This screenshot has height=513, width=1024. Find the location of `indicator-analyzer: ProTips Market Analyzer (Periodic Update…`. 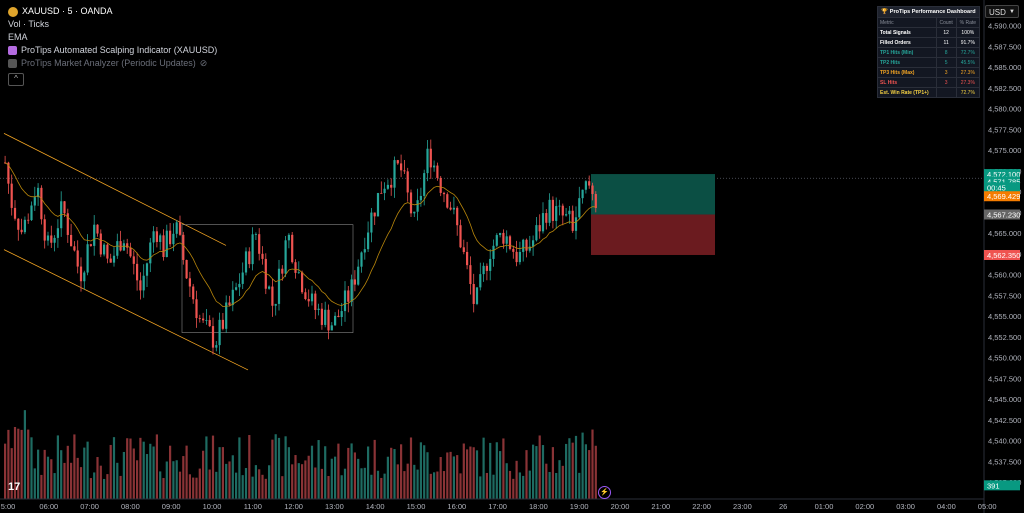

indicator-analyzer: ProTips Market Analyzer (Periodic Update… is located at coordinates (108, 63).